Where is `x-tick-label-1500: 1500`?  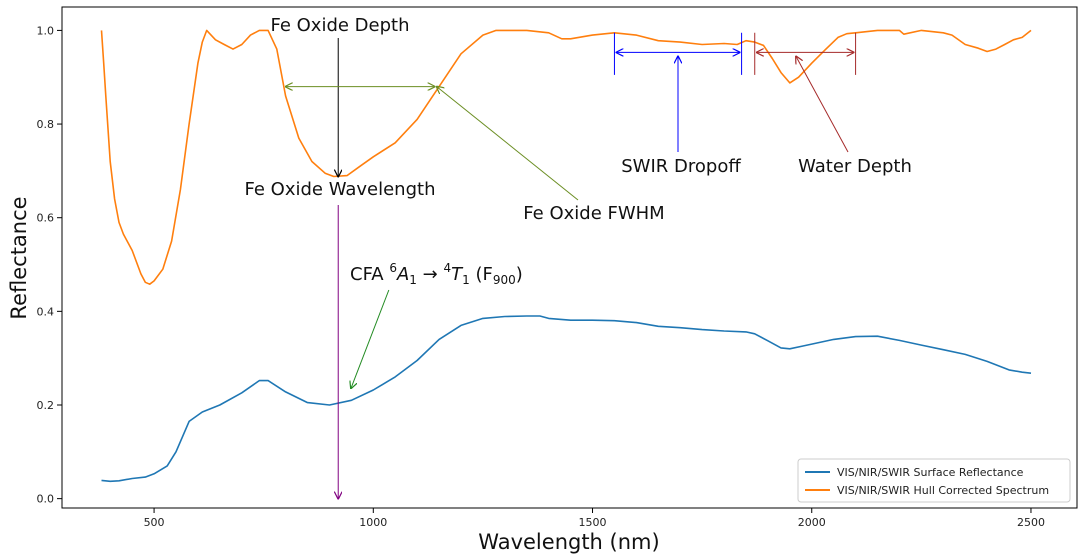
x-tick-label-1500: 1500 is located at coordinates (593, 522).